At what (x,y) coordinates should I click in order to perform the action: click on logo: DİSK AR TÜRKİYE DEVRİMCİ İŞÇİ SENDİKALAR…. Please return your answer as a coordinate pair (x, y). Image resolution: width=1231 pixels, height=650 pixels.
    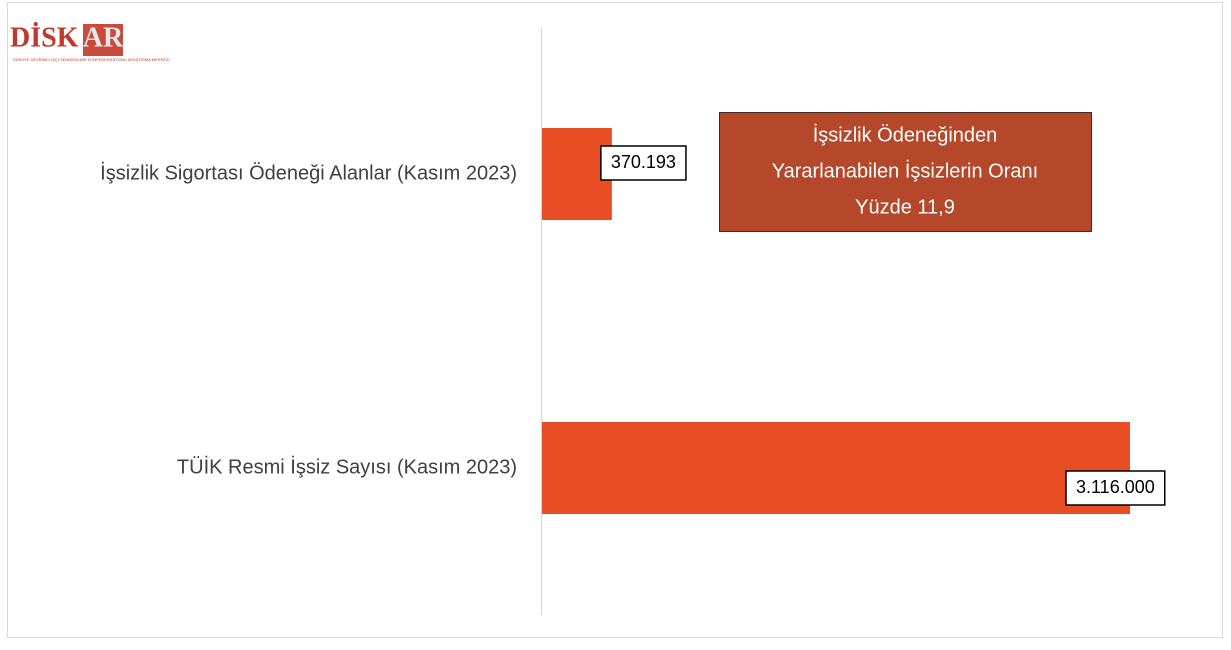
    Looking at the image, I should click on (90, 42).